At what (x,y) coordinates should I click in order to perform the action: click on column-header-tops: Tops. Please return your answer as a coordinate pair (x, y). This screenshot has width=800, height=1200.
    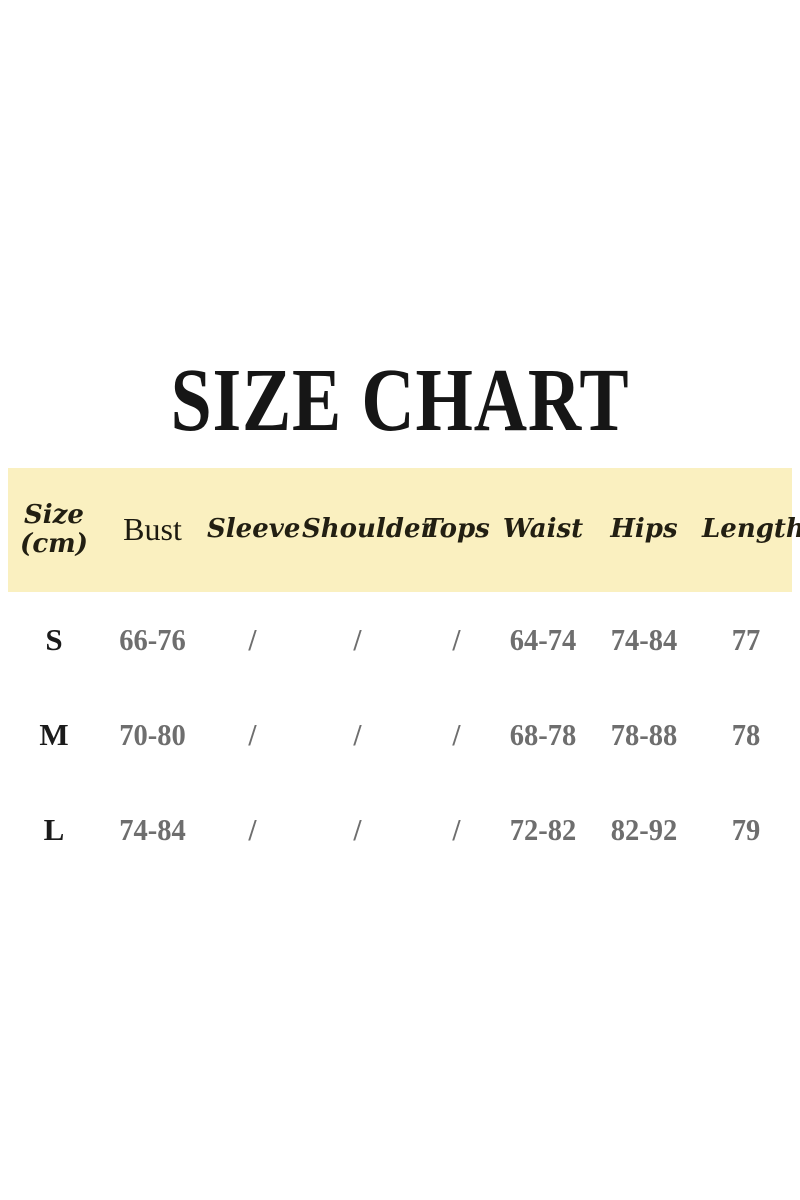
    Looking at the image, I should click on (456, 529).